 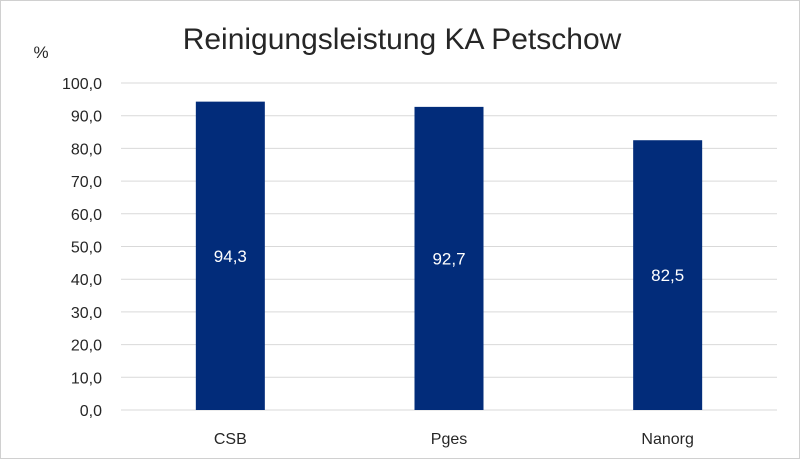 What do you see at coordinates (86, 313) in the screenshot?
I see `y-tick-label: 30,0` at bounding box center [86, 313].